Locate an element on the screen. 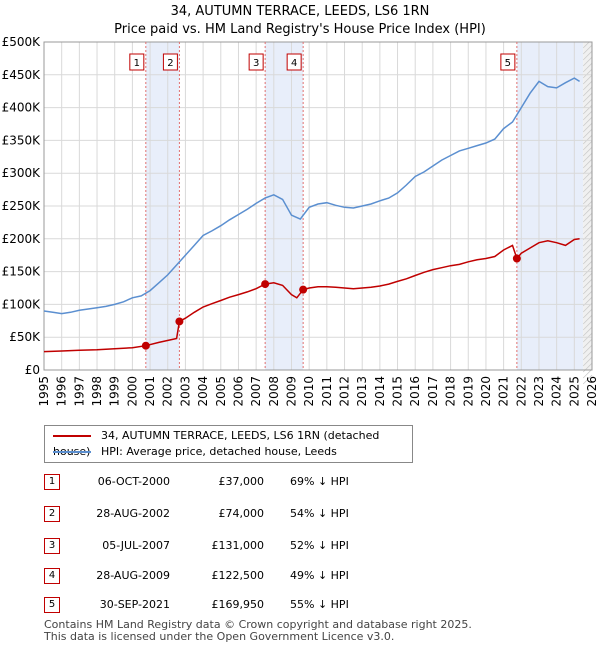 This screenshot has height=650, width=600. x-tick-label: 2004 is located at coordinates (203, 391).